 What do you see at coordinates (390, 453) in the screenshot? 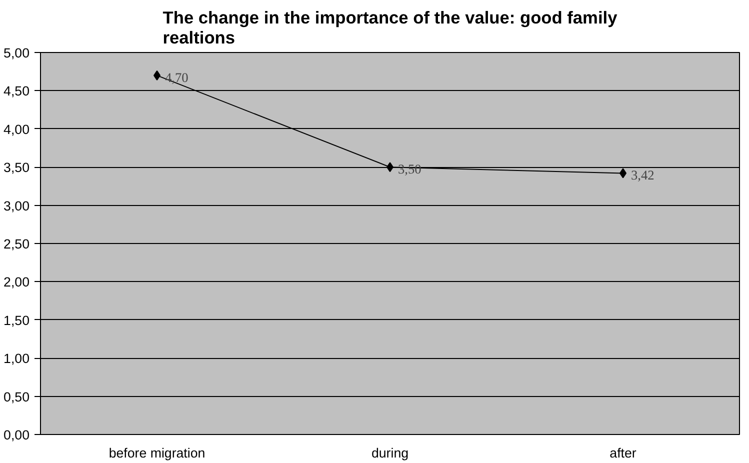
I see `x-tick-label: during` at bounding box center [390, 453].